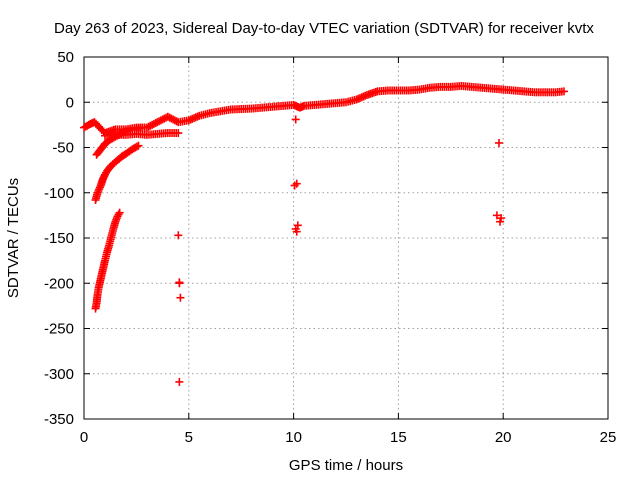  Describe the element at coordinates (59, 374) in the screenshot. I see `y-tick-label: -300` at that location.